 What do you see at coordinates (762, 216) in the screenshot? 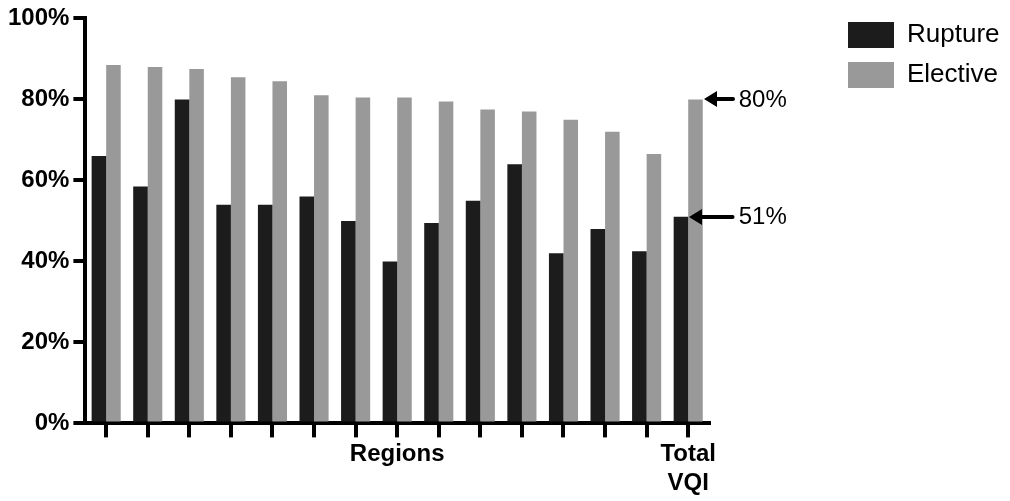
I see `annotation: 51%` at bounding box center [762, 216].